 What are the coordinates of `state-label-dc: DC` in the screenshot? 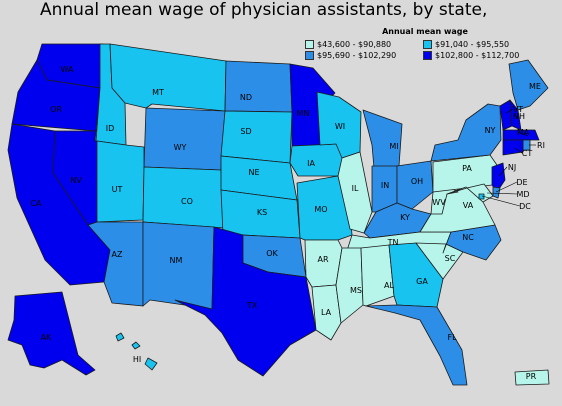 It's located at (525, 206).